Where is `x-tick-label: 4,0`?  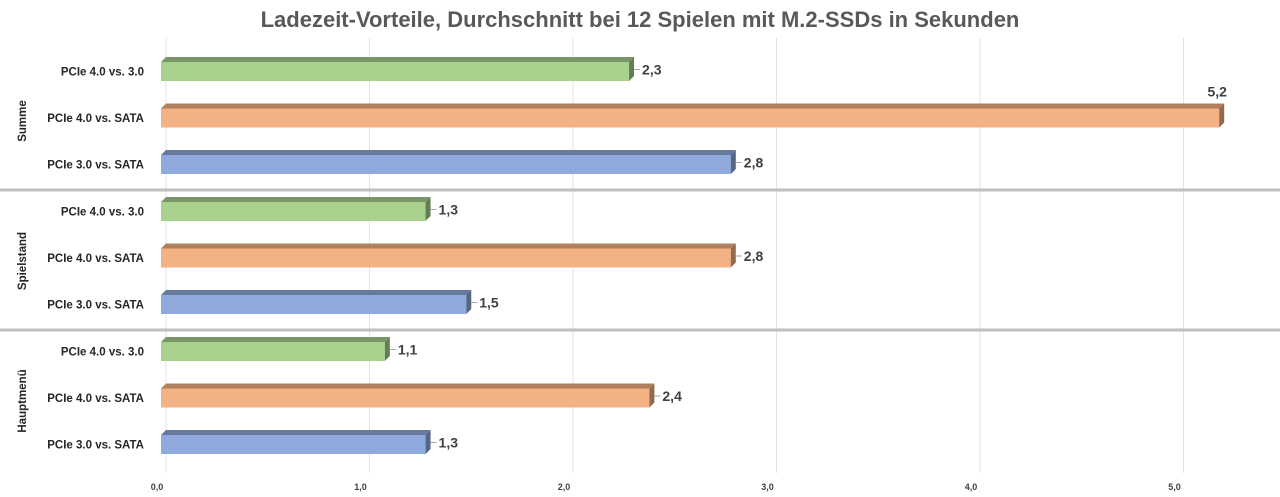
x-tick-label: 4,0 is located at coordinates (971, 487).